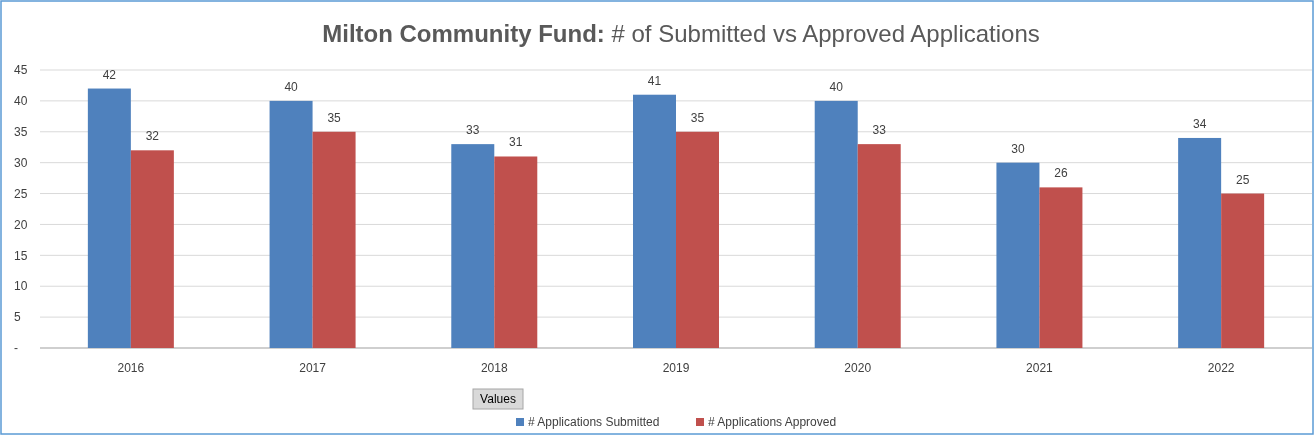  What do you see at coordinates (1061, 173) in the screenshot?
I see `data-label: 26` at bounding box center [1061, 173].